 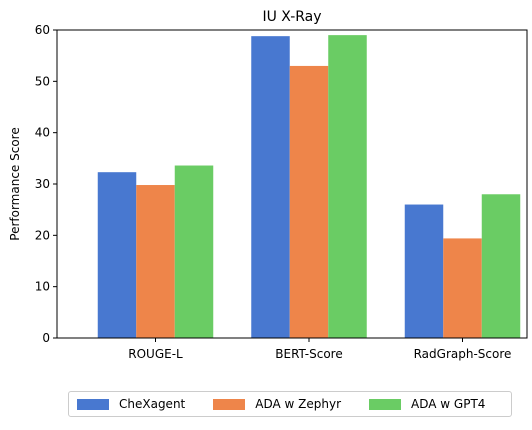 What do you see at coordinates (309, 201) in the screenshot?
I see `bar-ada-w-zephyr-bert-score` at bounding box center [309, 201].